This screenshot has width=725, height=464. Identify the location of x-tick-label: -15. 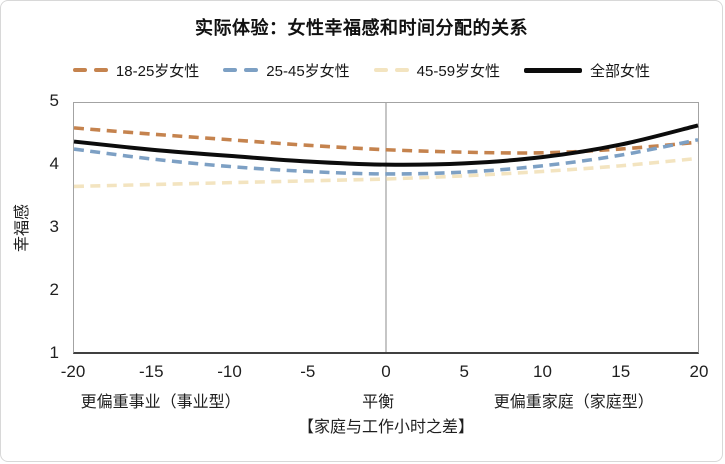
(151, 371).